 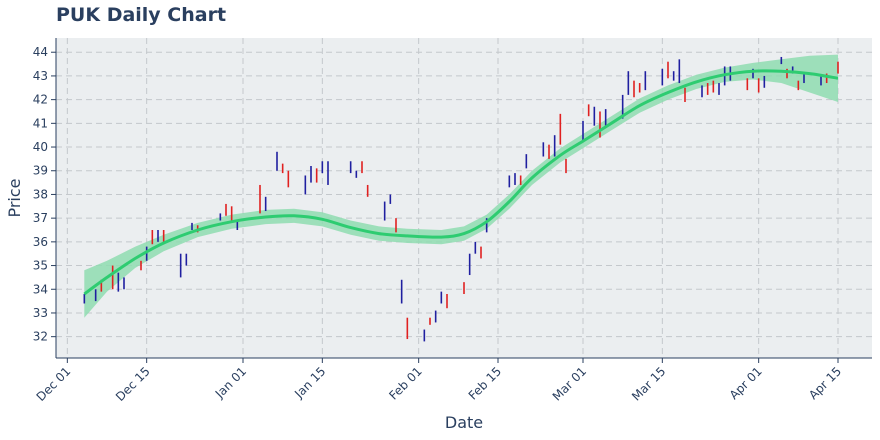 I want to click on x-tick: Dec 15, so click(x=133, y=381).